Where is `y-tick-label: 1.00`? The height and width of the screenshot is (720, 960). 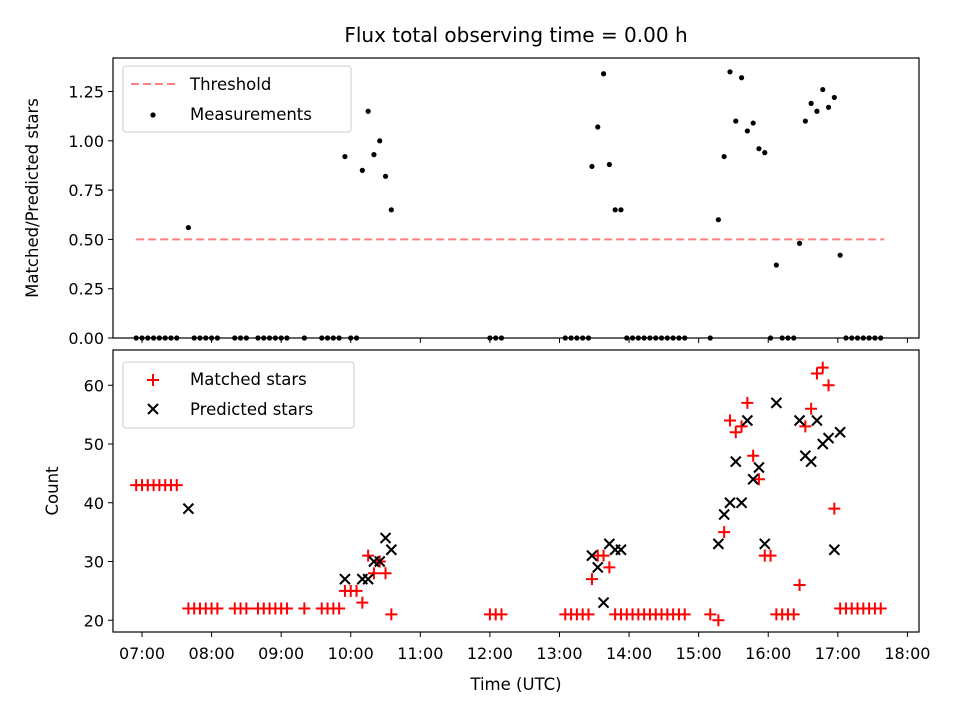 y-tick-label: 1.00 is located at coordinates (86, 141).